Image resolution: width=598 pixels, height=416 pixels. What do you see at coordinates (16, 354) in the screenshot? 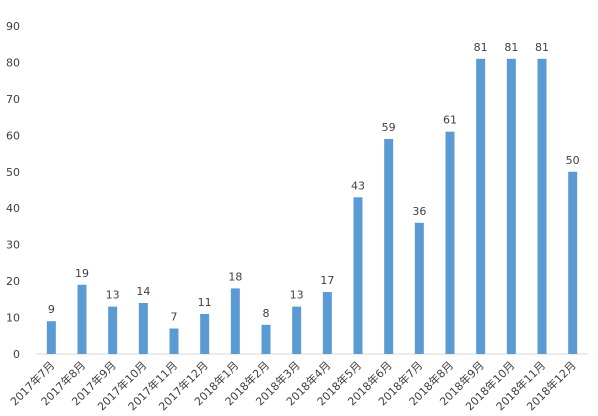
I see `y-tick-label: 0` at bounding box center [16, 354].